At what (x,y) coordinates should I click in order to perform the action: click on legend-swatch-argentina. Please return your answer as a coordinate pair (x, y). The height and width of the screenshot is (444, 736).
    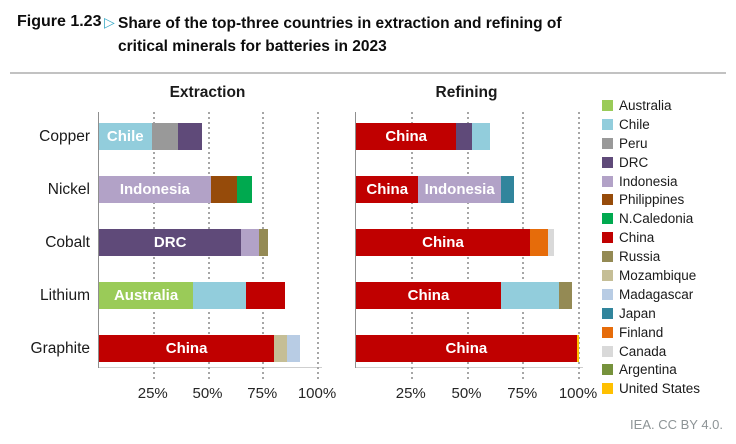
    Looking at the image, I should click on (607, 370).